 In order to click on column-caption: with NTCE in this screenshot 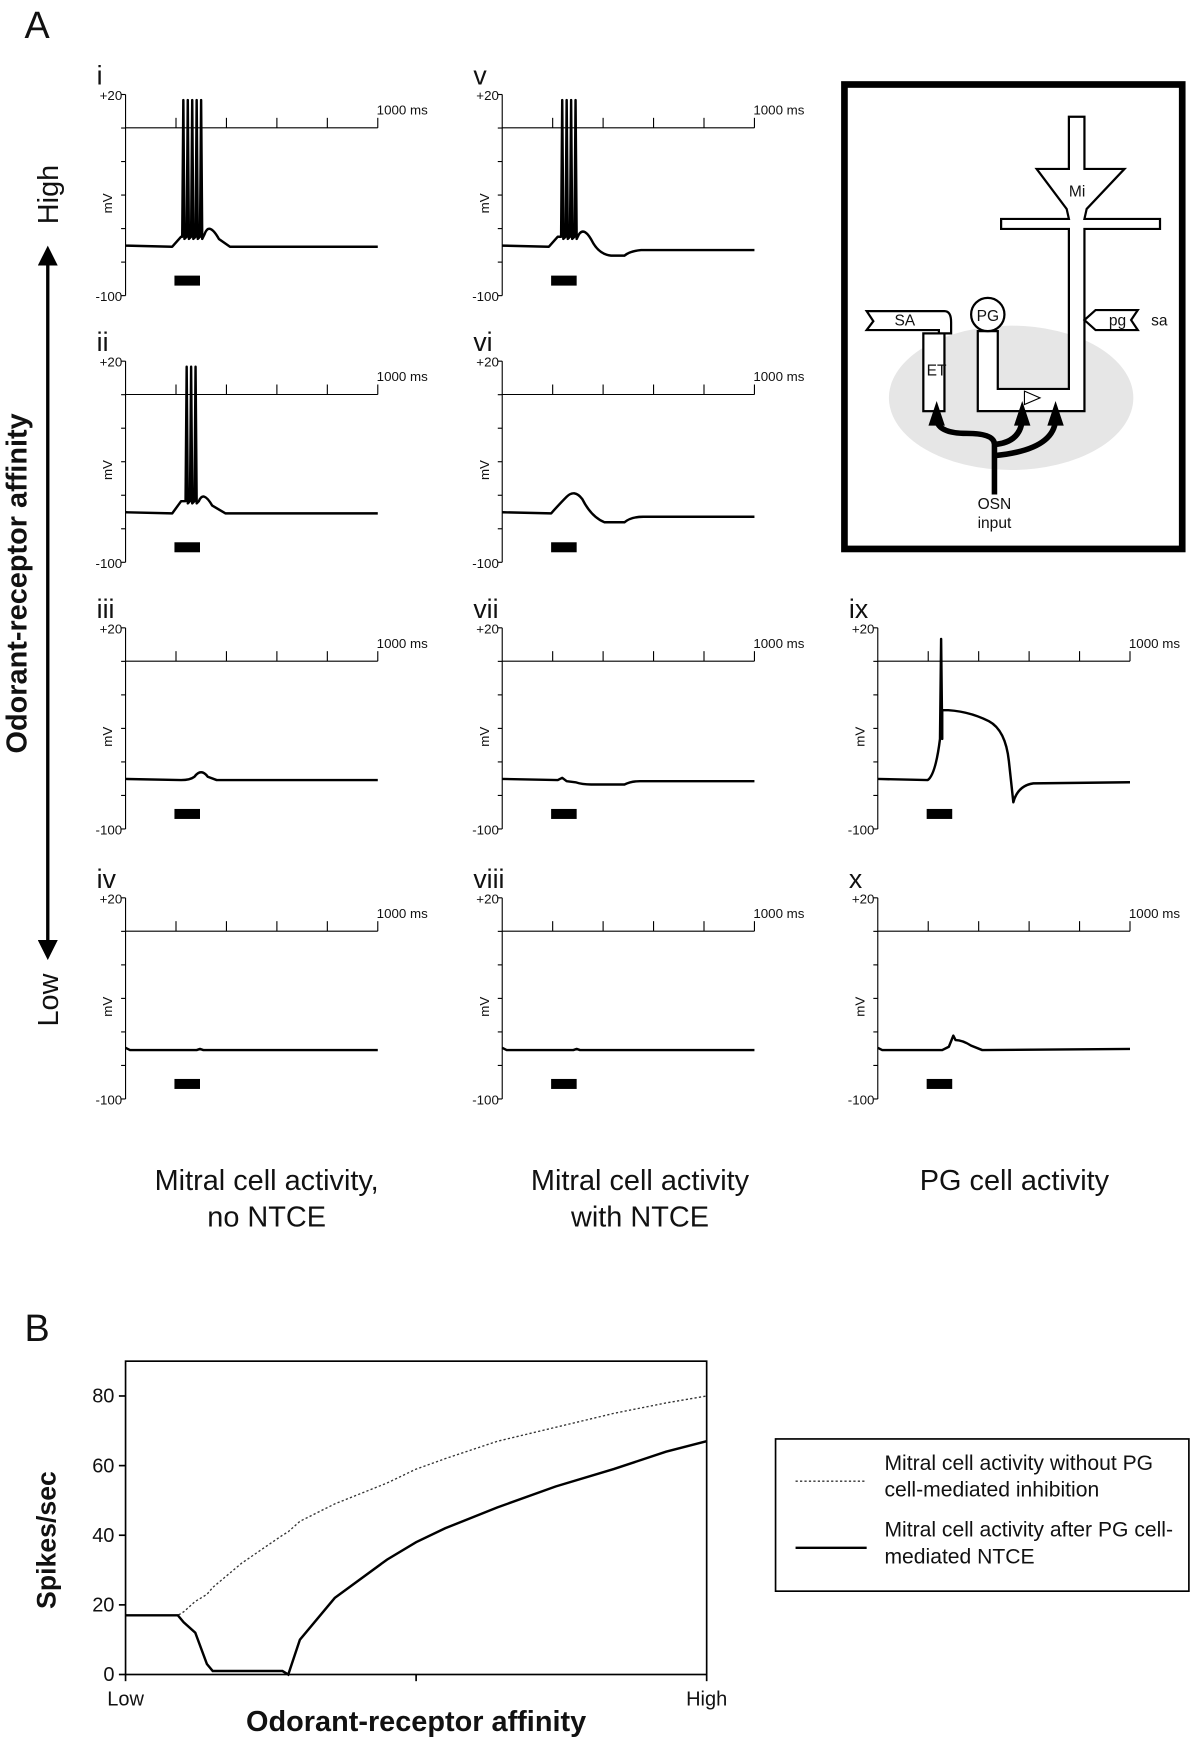, I will do `click(639, 1218)`.